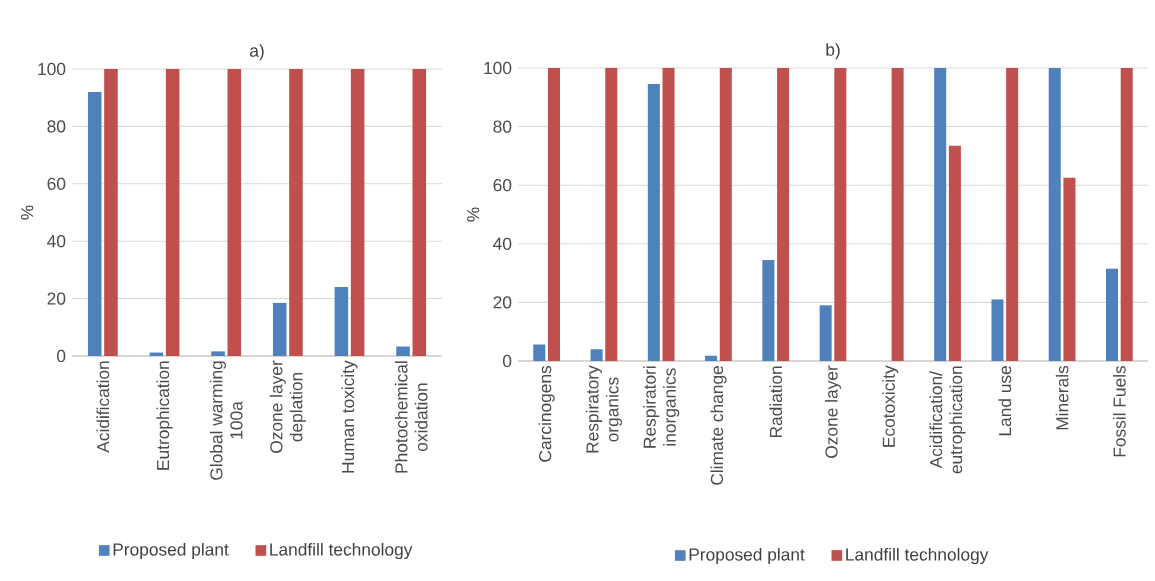  Describe the element at coordinates (411, 417) in the screenshot. I see `x-tick-label: Photochemical oxidation` at that location.